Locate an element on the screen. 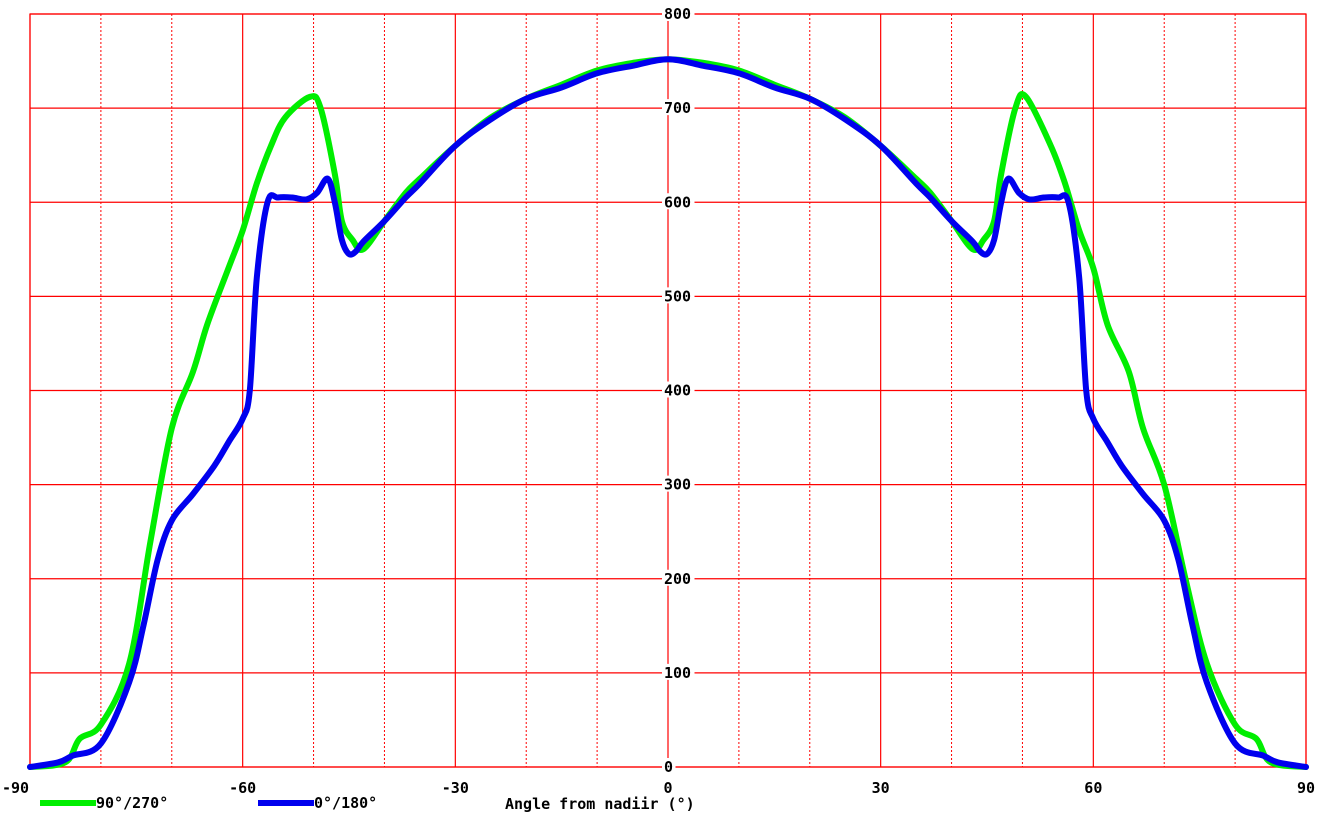 The image size is (1330, 814). y-tick-label: 500 is located at coordinates (677, 296).